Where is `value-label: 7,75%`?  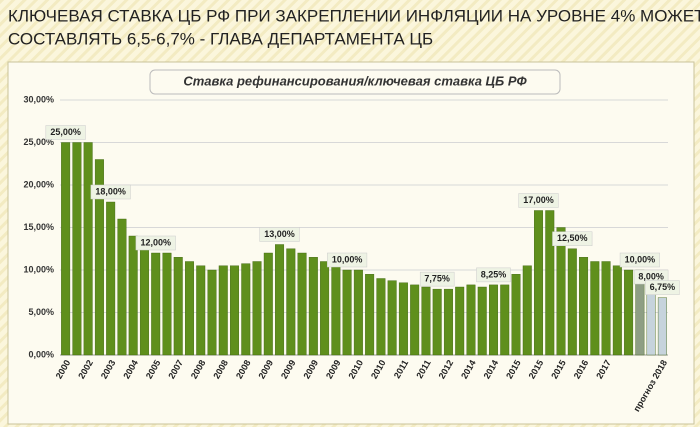
value-label: 7,75% is located at coordinates (437, 279).